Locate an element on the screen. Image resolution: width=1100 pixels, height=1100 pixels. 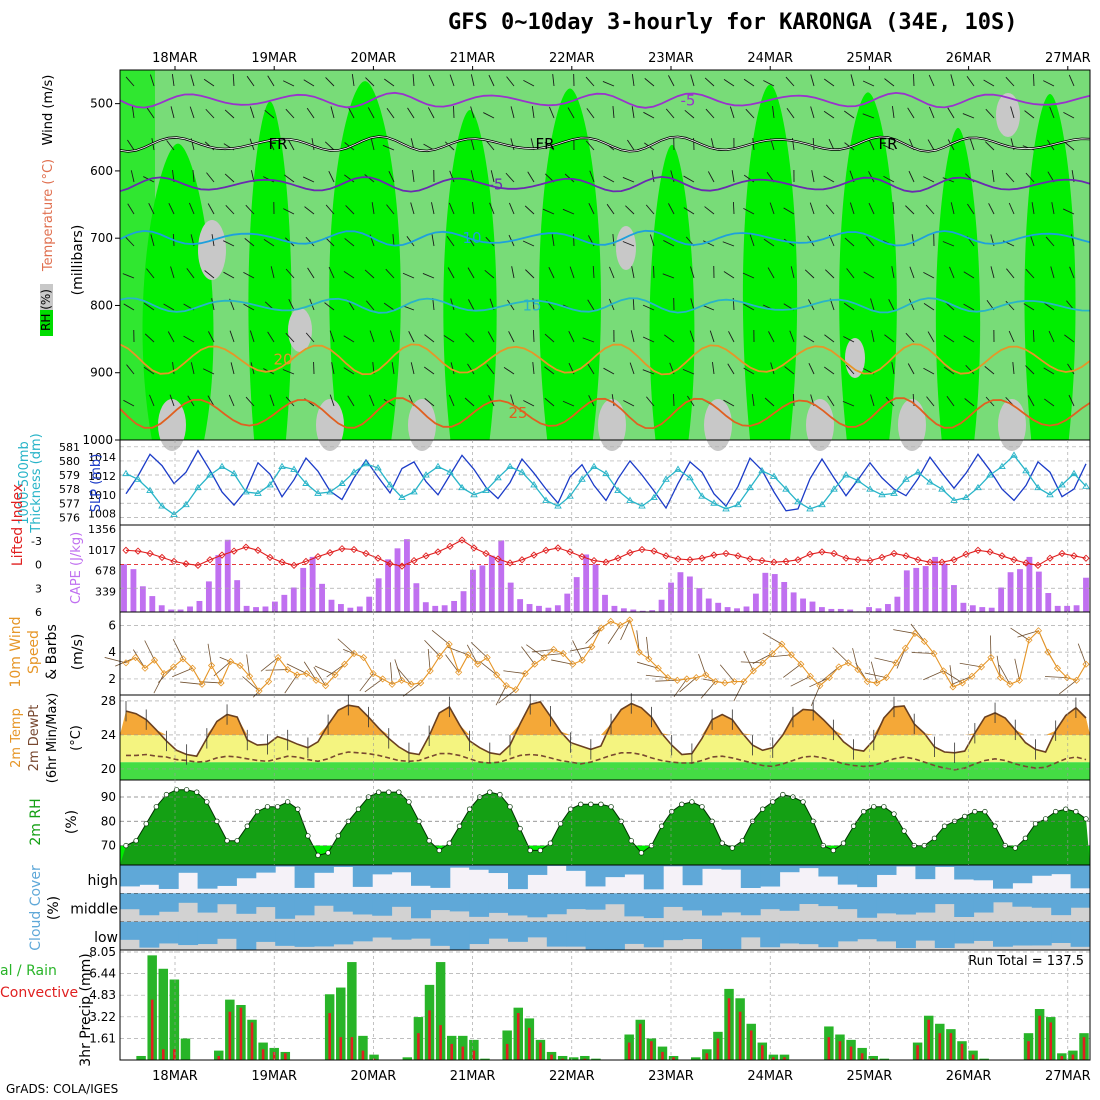
precip-frame is located at coordinates (605, 1005).